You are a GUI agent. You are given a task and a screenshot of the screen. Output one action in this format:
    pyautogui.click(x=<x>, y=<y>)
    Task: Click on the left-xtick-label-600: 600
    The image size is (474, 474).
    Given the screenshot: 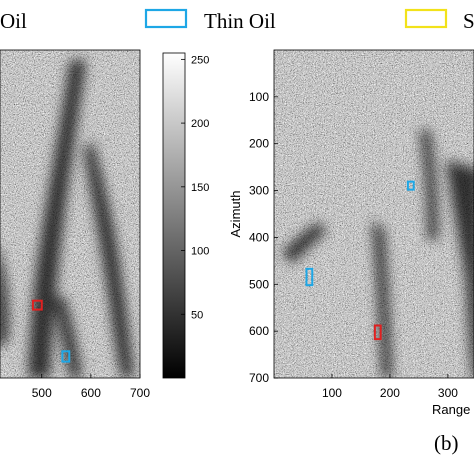 What is the action you would take?
    pyautogui.click(x=91, y=393)
    